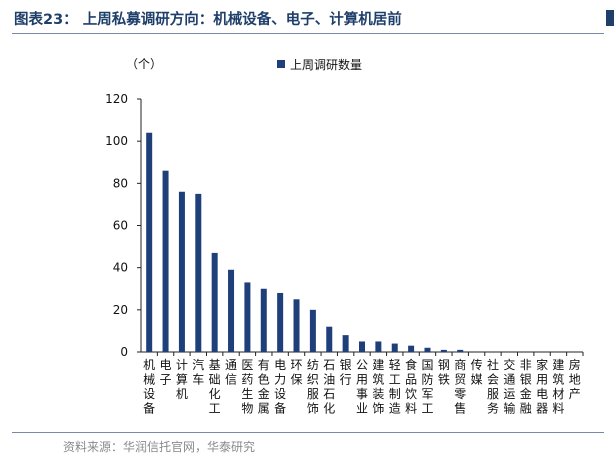 This screenshot has height=465, width=616. What do you see at coordinates (610, 18) in the screenshot?
I see `edge-marker` at bounding box center [610, 18].